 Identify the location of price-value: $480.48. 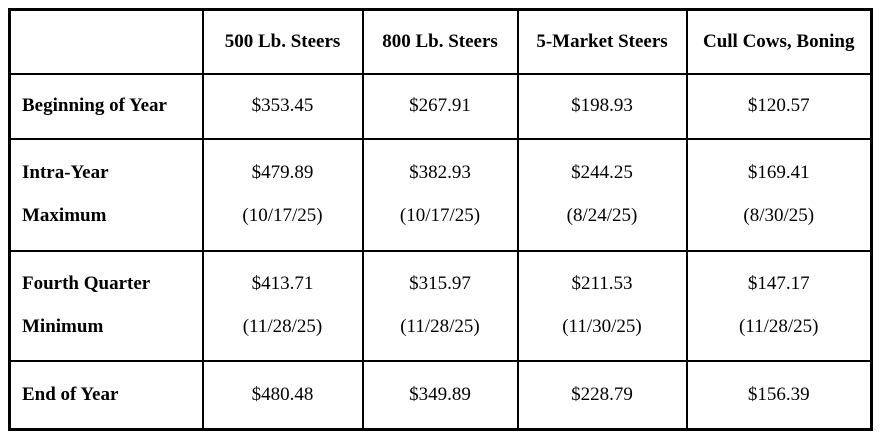
(282, 394).